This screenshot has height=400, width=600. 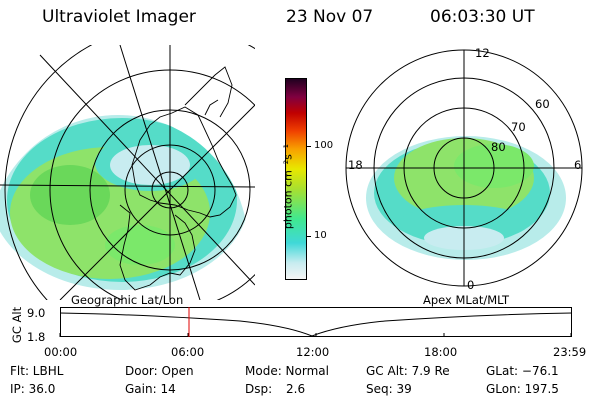 What do you see at coordinates (522, 389) in the screenshot?
I see `glon-info: GLon: 197.5` at bounding box center [522, 389].